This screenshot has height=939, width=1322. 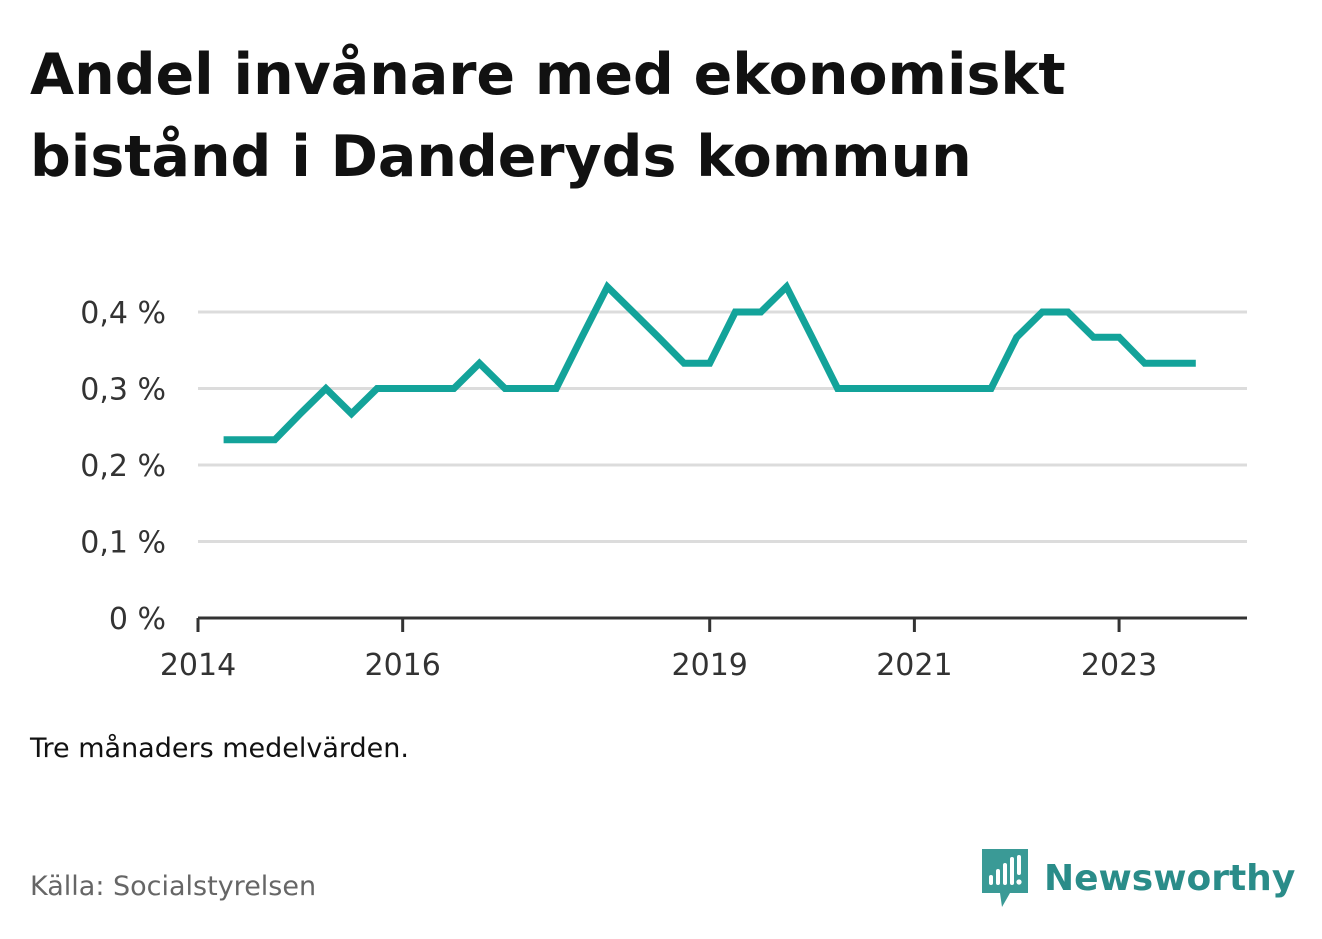 I want to click on chart-title-line-2: bistånd i Danderyds kommun, so click(x=501, y=157).